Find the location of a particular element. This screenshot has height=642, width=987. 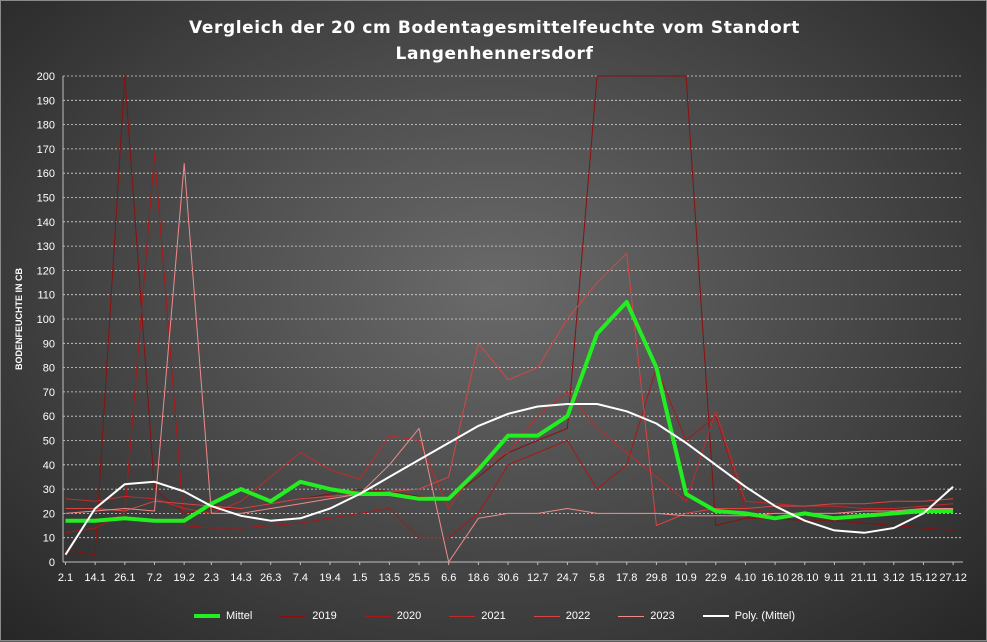

x-tick-label: 17.8 is located at coordinates (626, 578).